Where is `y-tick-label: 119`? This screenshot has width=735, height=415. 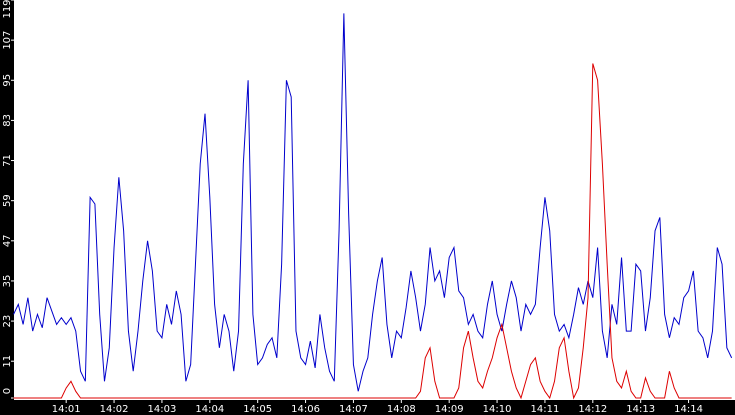 y-tick-label: 119 is located at coordinates (7, 9).